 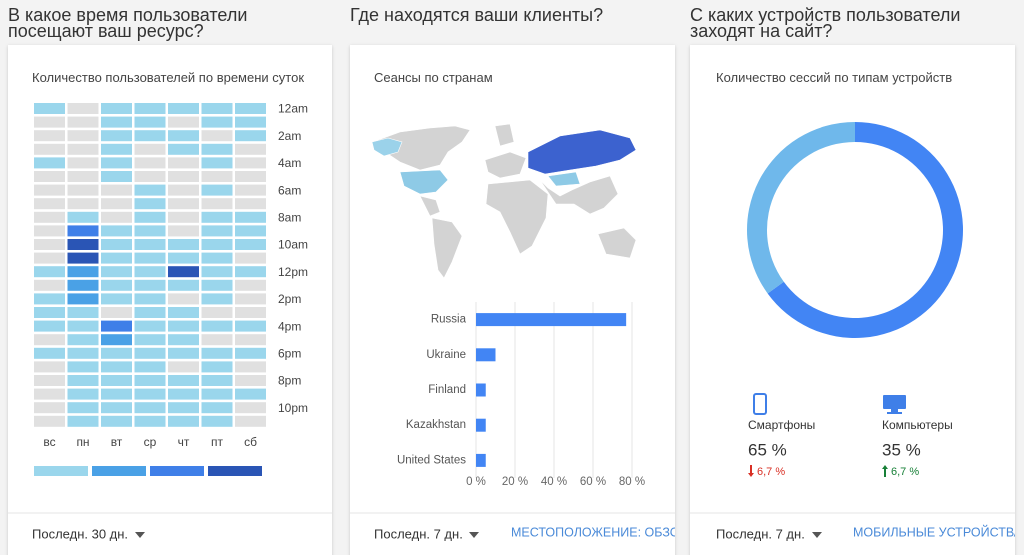 What do you see at coordinates (117, 442) in the screenshot?
I see `x-tick-label: вт` at bounding box center [117, 442].